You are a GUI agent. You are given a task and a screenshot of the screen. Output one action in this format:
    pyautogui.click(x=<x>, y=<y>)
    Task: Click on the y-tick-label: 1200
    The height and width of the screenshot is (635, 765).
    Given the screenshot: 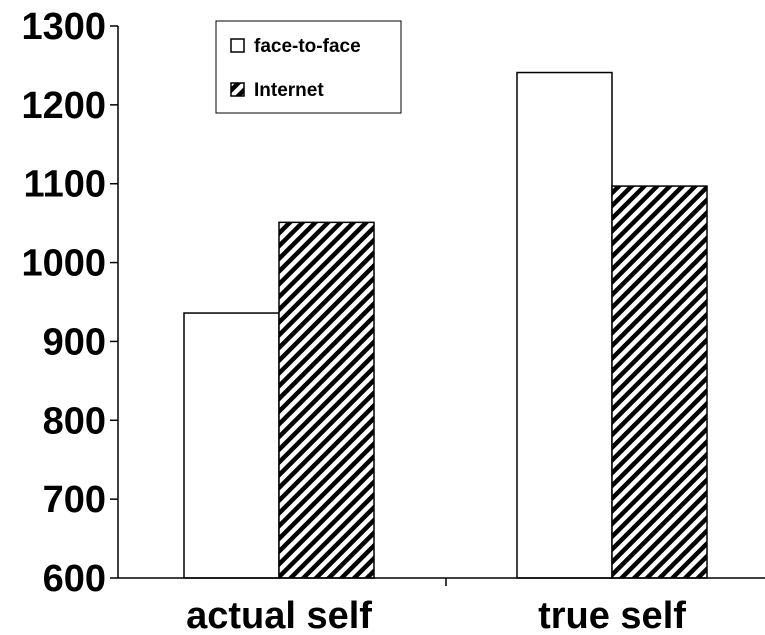 What is the action you would take?
    pyautogui.click(x=63, y=106)
    